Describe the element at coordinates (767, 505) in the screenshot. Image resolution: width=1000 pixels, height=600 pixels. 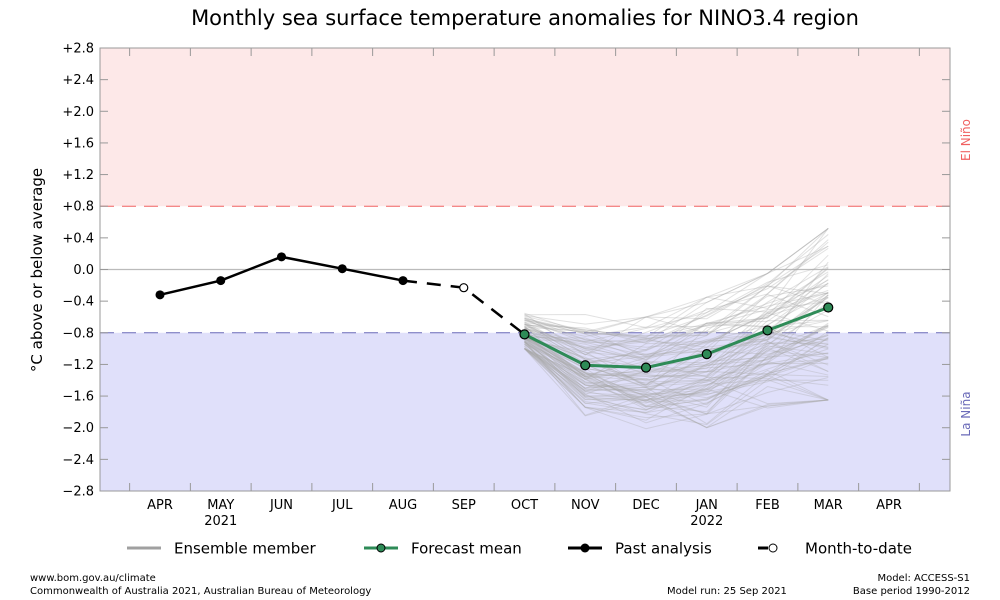
I see `x-tick-label: FEB` at that location.